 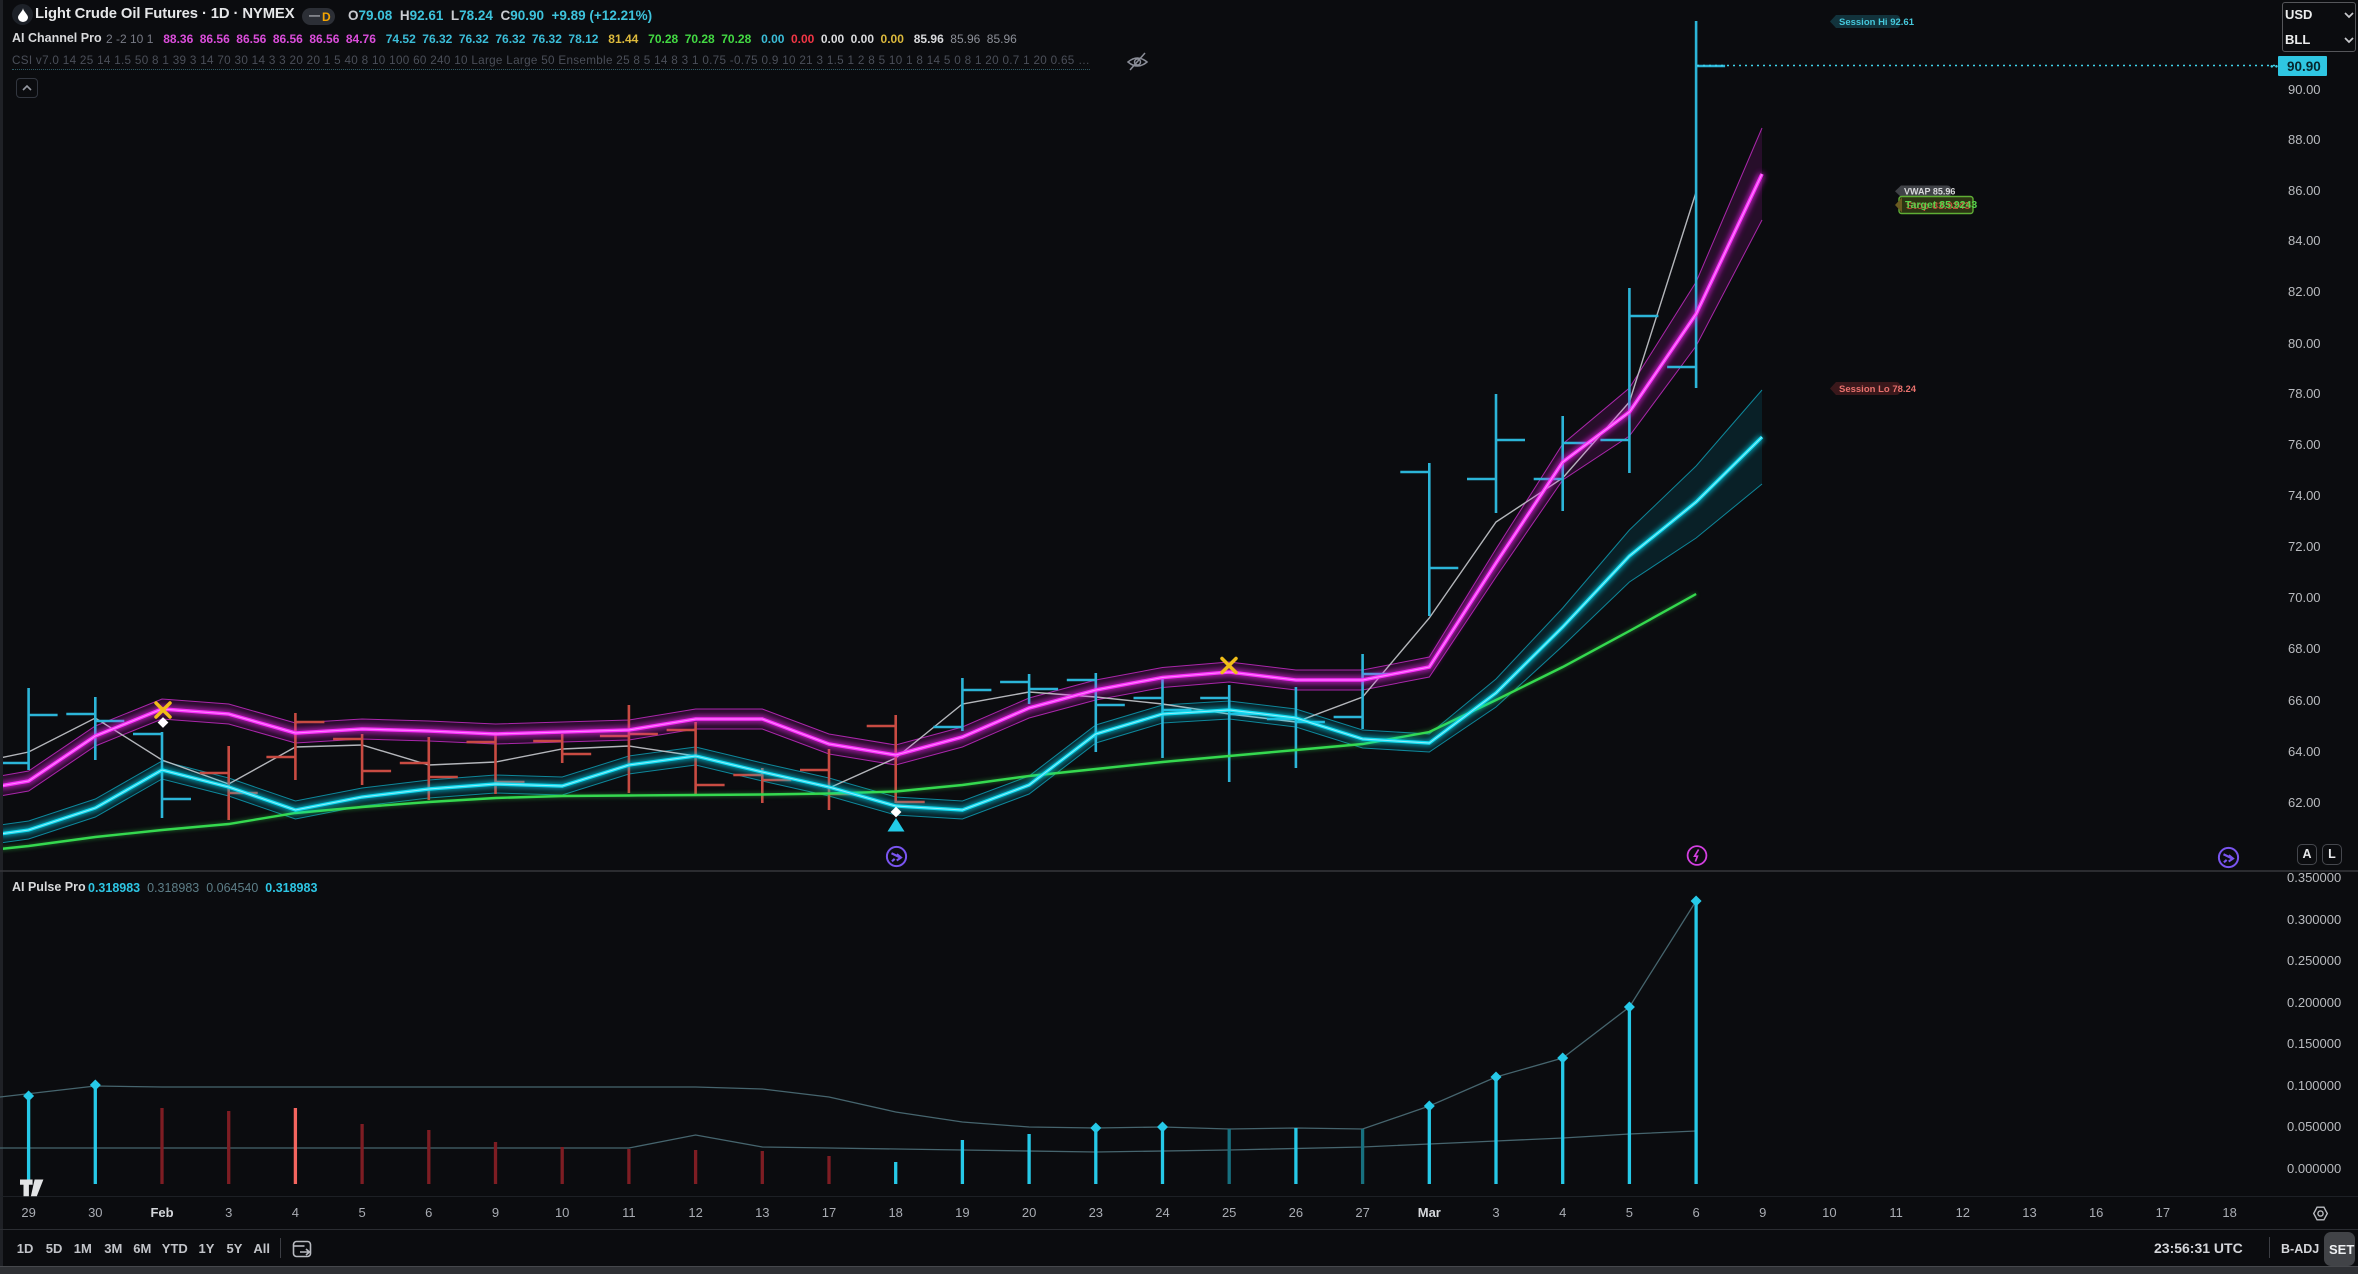 I want to click on svg-text: Session Lo 78.24, so click(x=1878, y=389).